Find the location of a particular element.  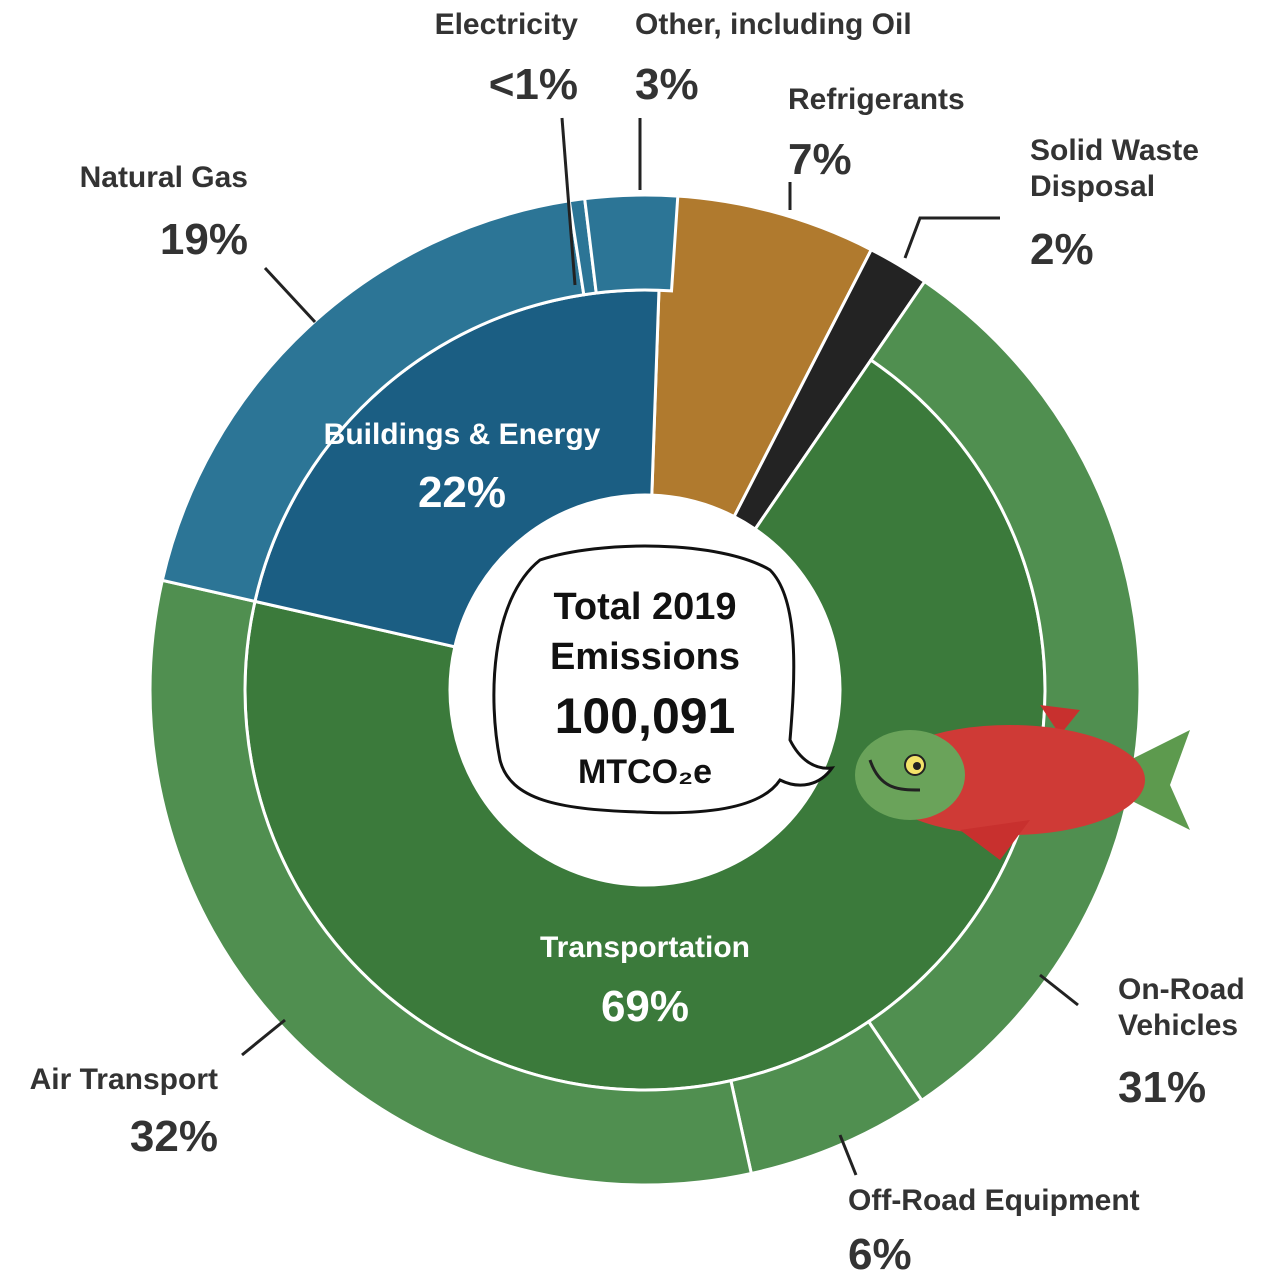

sector-label: Buildings & Energy is located at coordinates (462, 434).